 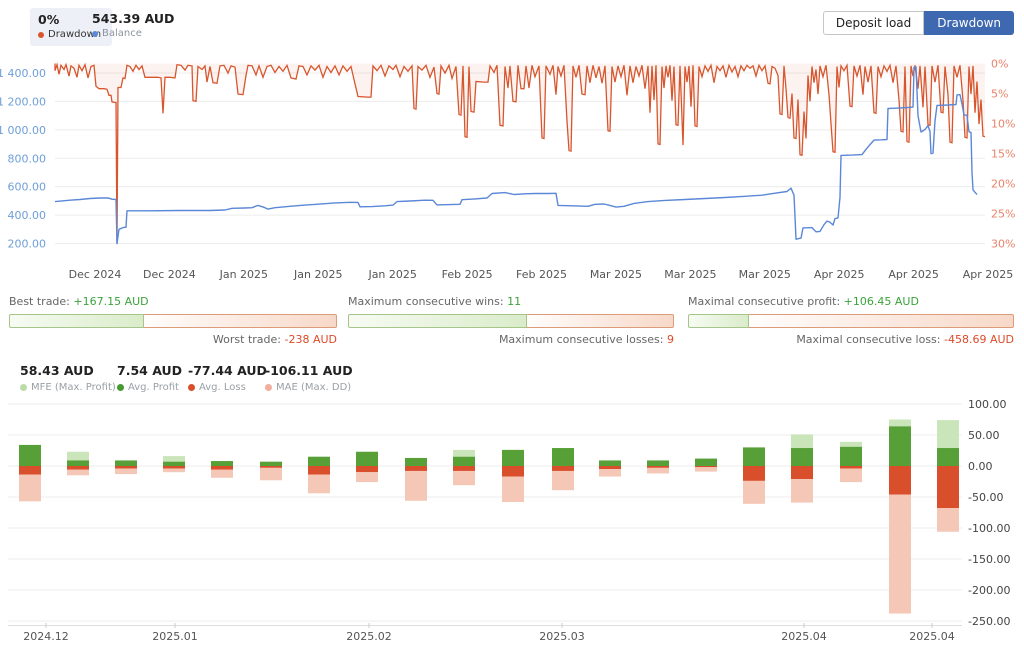 I want to click on right-axis-tick: -50.00, so click(x=985, y=497).